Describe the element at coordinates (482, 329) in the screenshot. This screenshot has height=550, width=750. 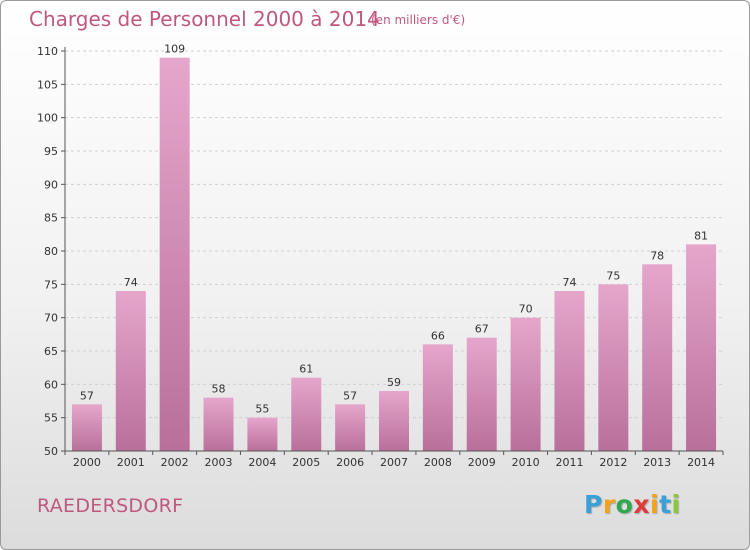
I see `data-label: 67` at that location.